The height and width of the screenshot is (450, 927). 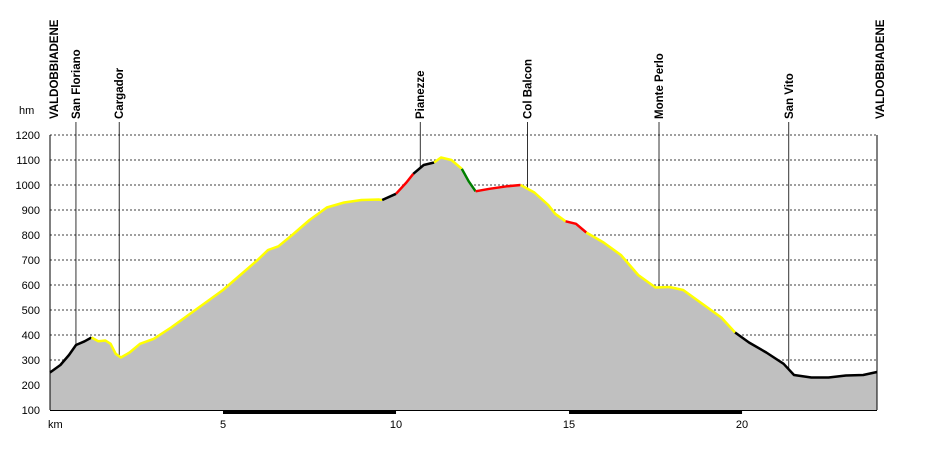 What do you see at coordinates (742, 425) in the screenshot?
I see `x-tick-label: 20` at bounding box center [742, 425].